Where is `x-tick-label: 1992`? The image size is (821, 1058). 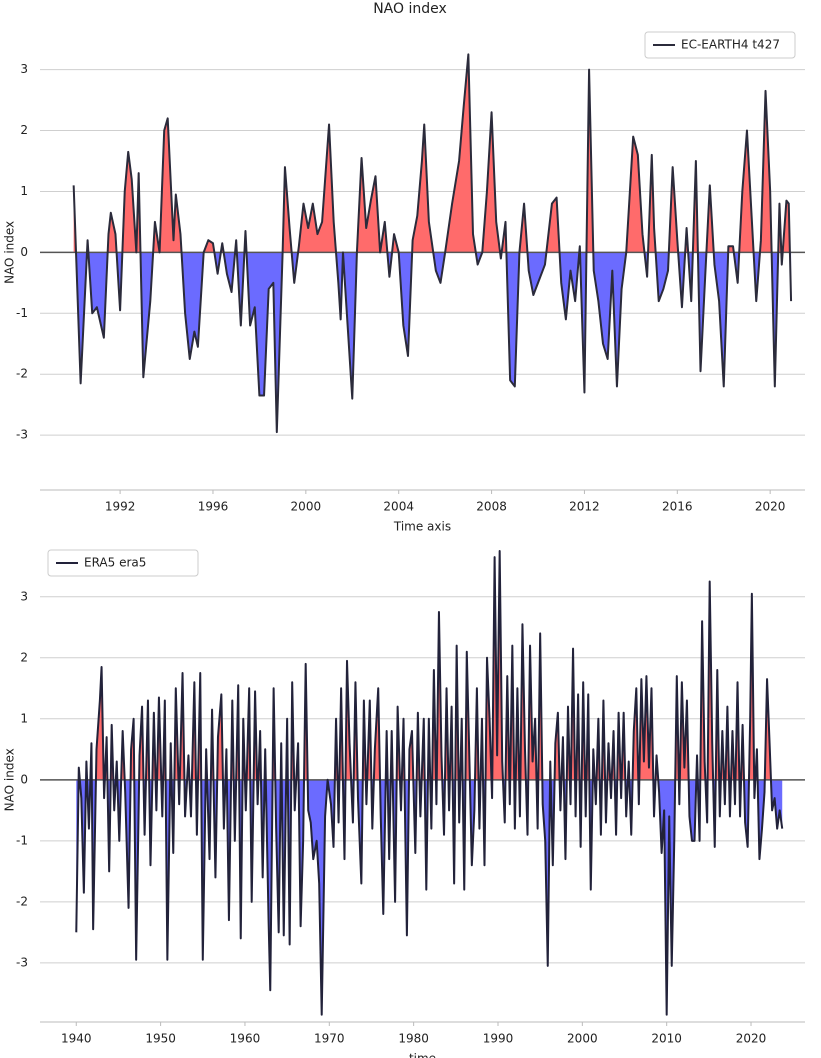
x-tick-label: 1992 is located at coordinates (120, 507).